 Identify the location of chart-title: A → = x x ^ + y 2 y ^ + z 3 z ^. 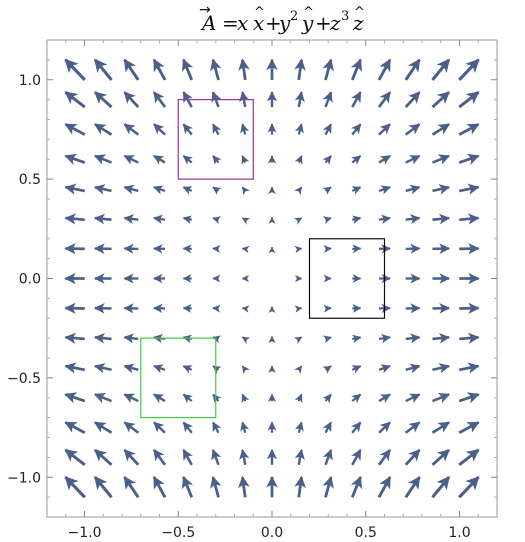
(282, 18).